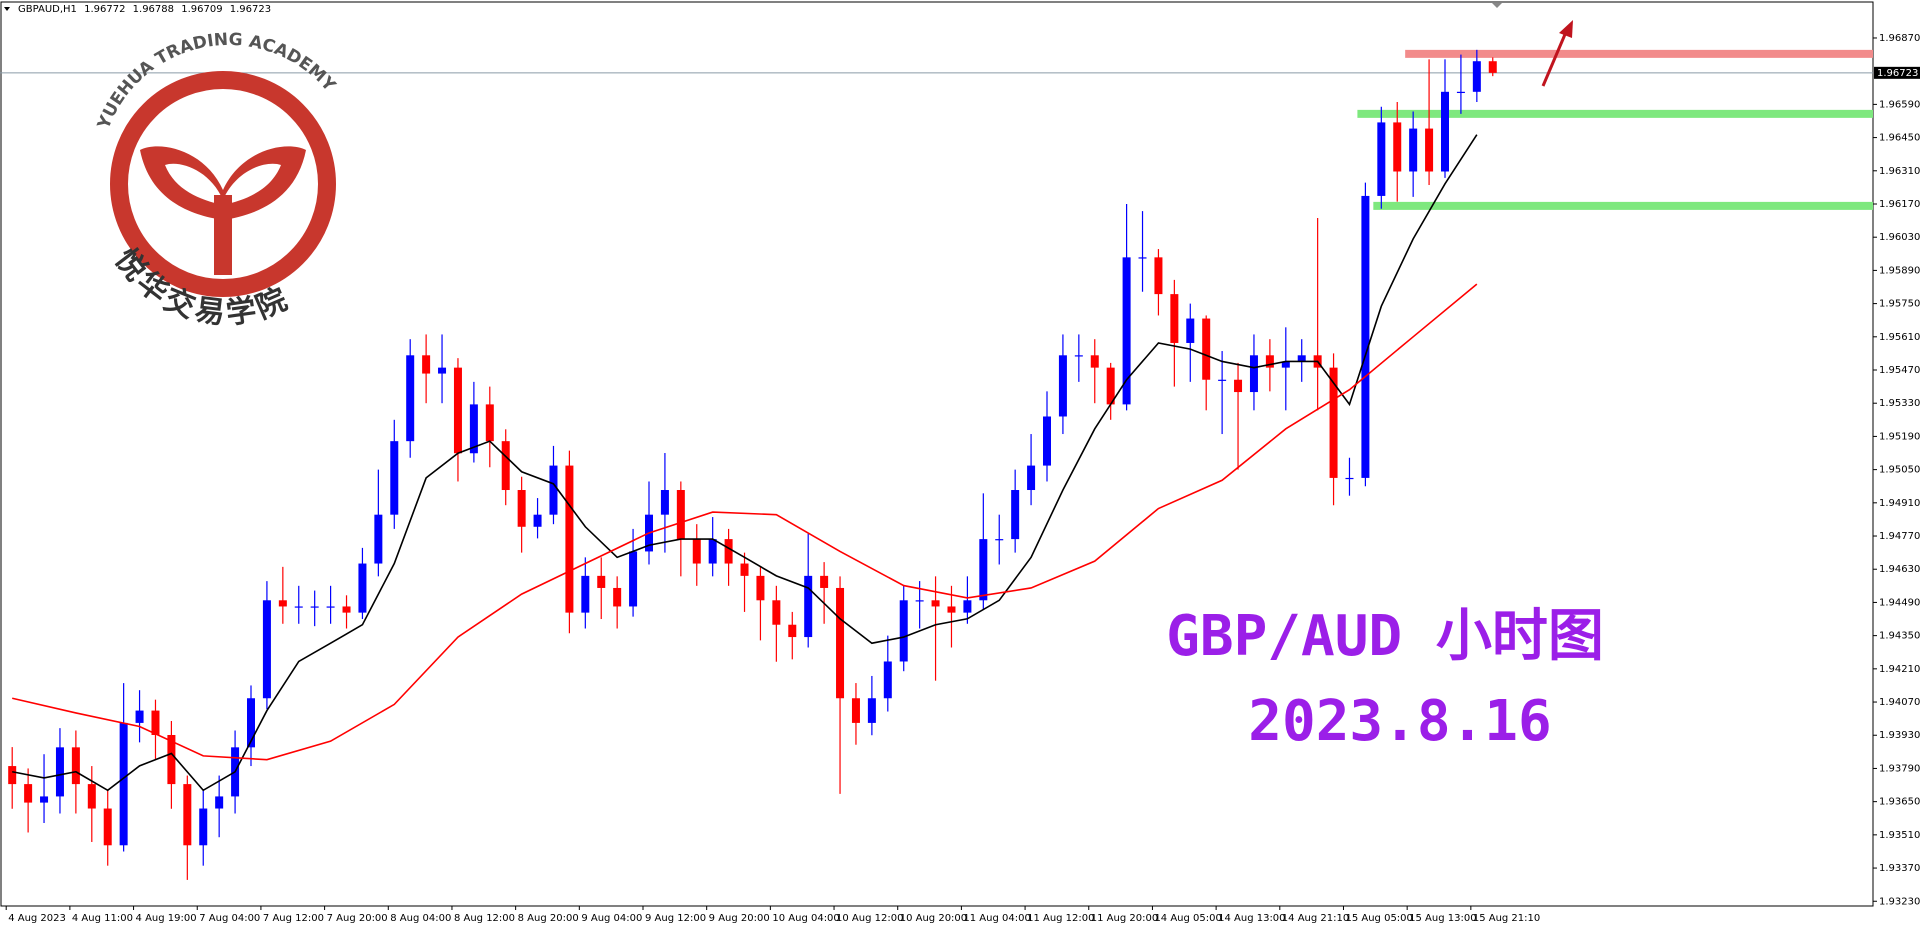  Describe the element at coordinates (1899, 138) in the screenshot. I see `y-tick-label: 1.96450` at that location.